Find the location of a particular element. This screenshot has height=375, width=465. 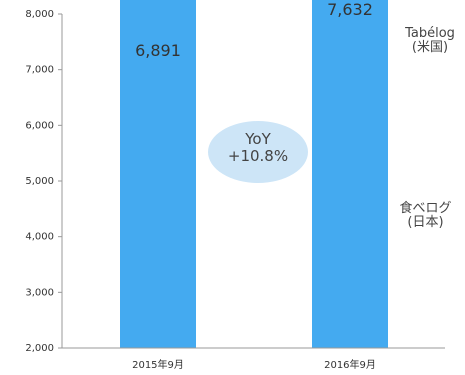

y-tick-label: 5,000 is located at coordinates (39, 181).